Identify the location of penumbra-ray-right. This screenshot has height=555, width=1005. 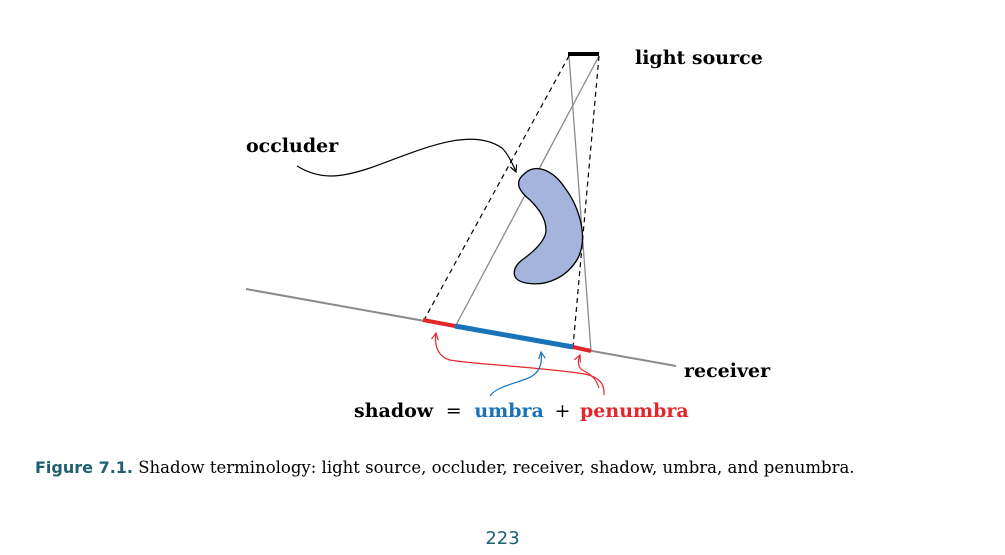
(586, 201).